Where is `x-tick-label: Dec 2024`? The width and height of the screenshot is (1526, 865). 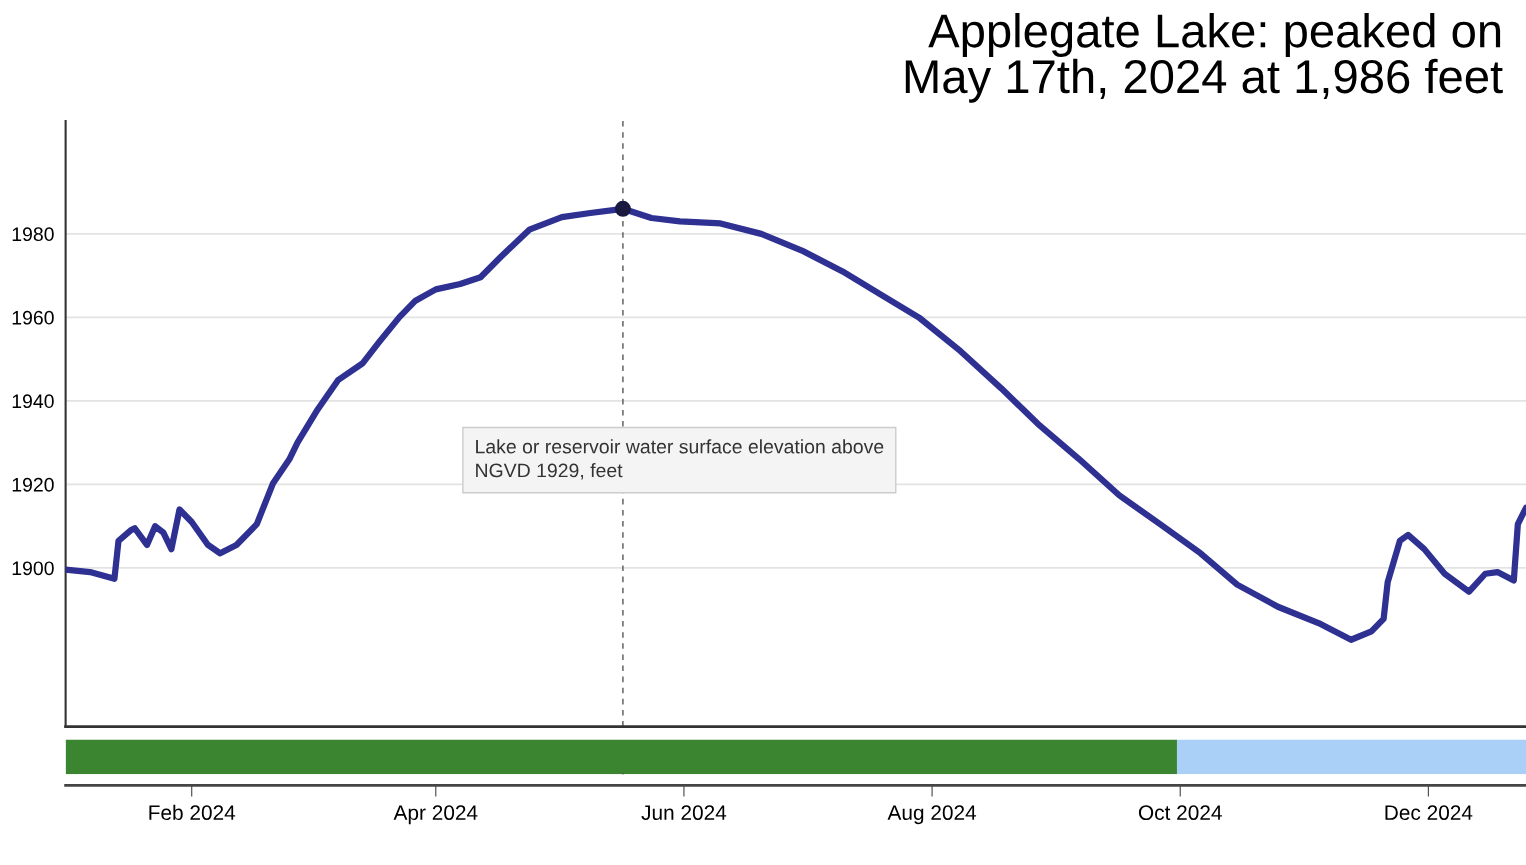
x-tick-label: Dec 2024 is located at coordinates (1429, 813).